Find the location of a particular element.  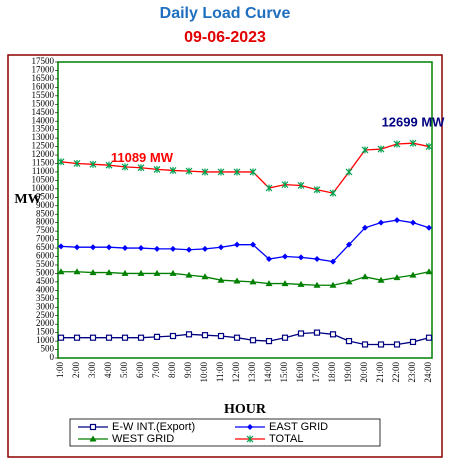

x-tick-label: 22:00 is located at coordinates (396, 372).